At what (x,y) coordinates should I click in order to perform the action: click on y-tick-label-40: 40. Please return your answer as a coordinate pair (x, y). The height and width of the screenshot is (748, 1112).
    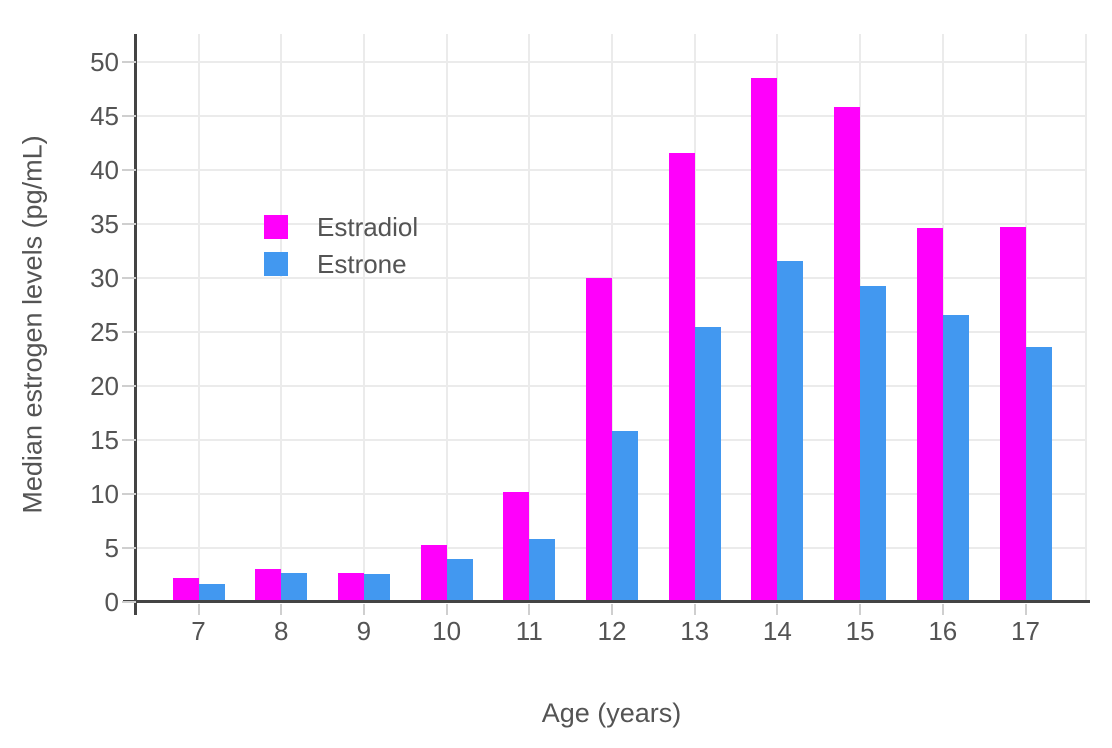
    Looking at the image, I should click on (104, 170).